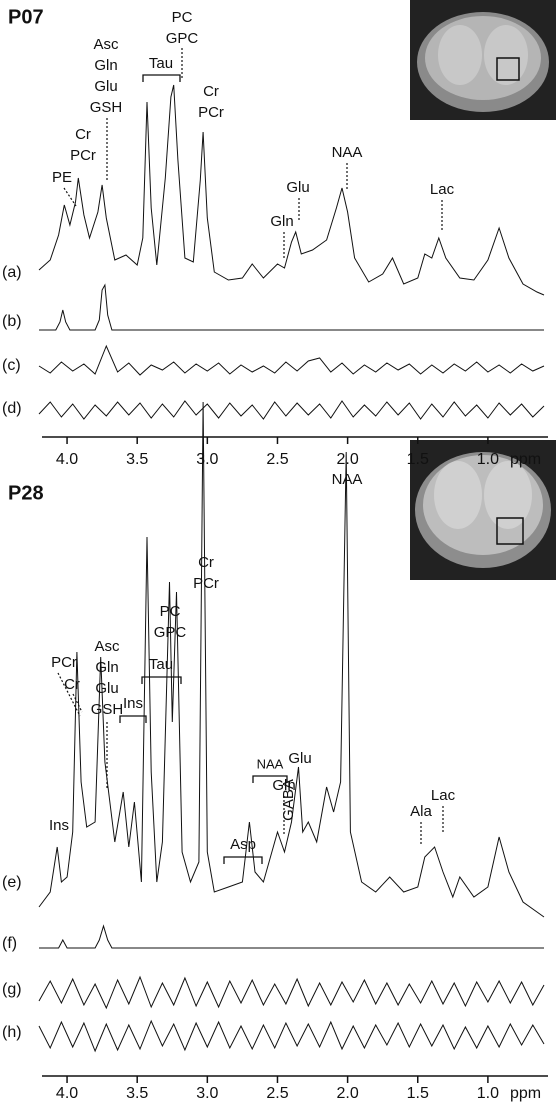 The height and width of the screenshot is (1104, 556). I want to click on trace-label: (d), so click(12, 408).